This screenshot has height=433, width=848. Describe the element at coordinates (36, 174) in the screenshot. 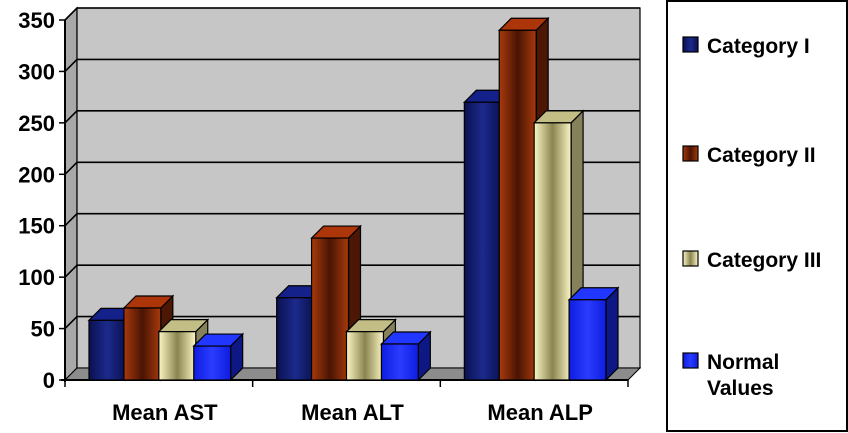

I see `y-tick-label: 200` at that location.